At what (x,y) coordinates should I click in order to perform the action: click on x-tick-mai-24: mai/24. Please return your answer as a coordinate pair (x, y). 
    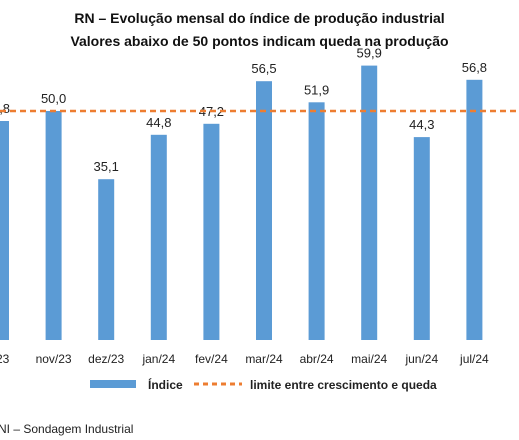
    Looking at the image, I should click on (369, 359).